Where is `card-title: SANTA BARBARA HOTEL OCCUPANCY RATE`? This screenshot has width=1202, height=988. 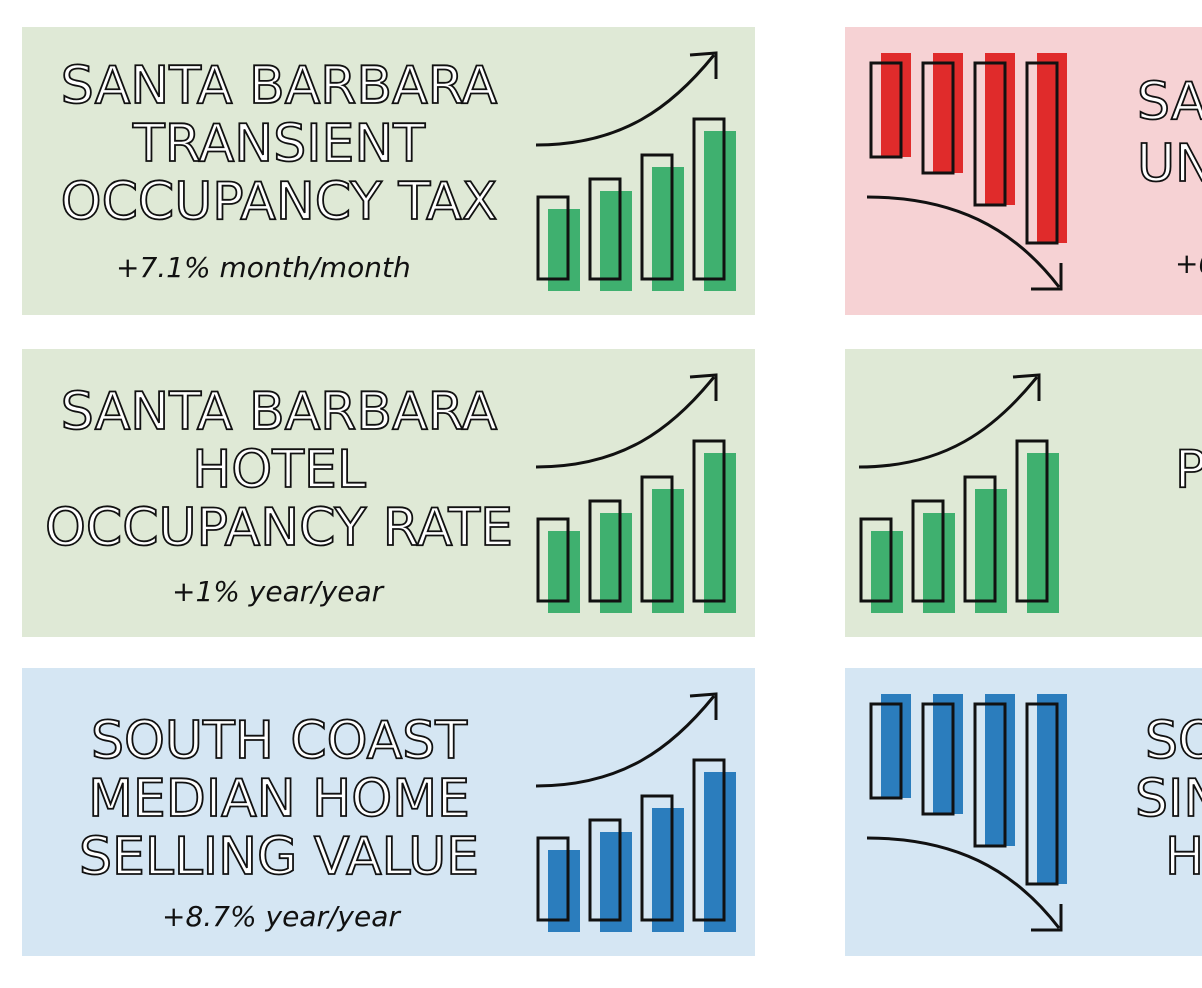 card-title: SANTA BARBARA HOTEL OCCUPANCY RATE is located at coordinates (279, 470).